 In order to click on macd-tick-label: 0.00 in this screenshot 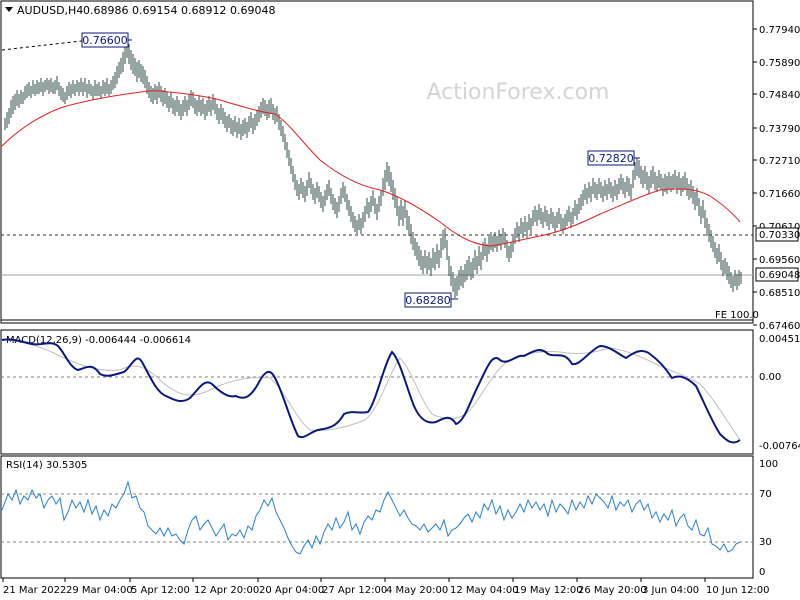, I will do `click(770, 377)`.